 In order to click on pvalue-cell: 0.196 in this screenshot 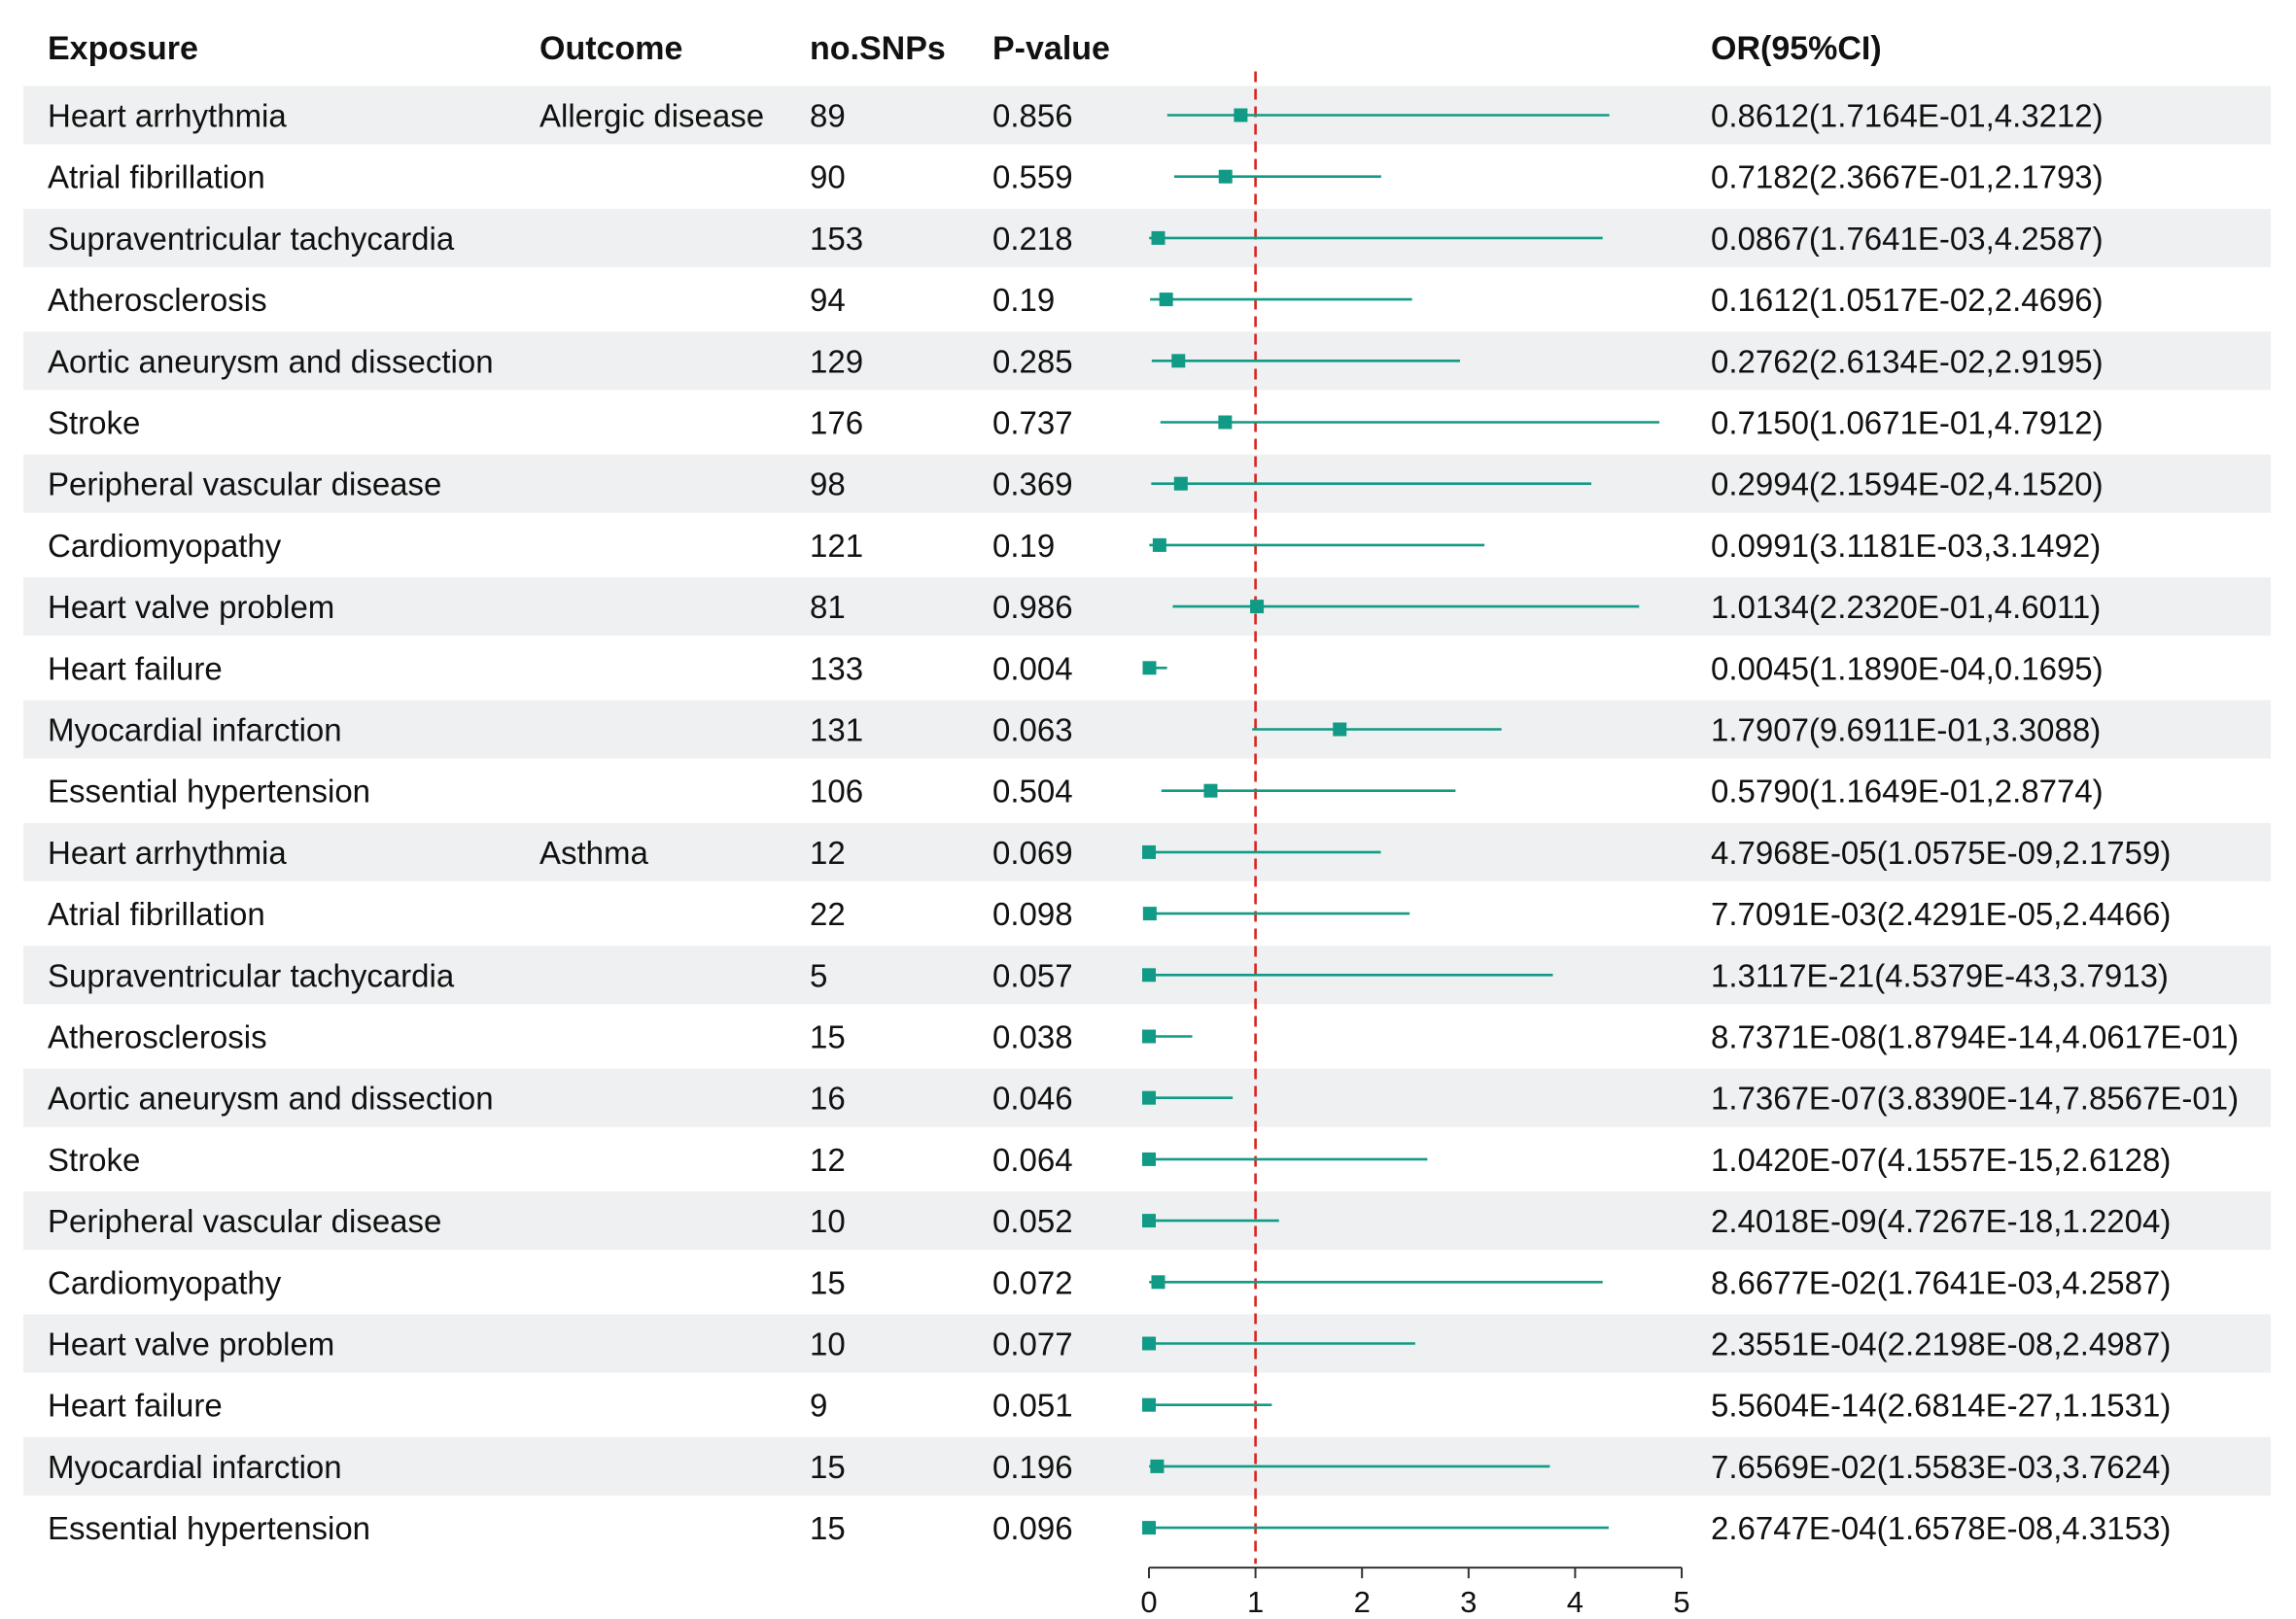, I will do `click(1032, 1467)`.